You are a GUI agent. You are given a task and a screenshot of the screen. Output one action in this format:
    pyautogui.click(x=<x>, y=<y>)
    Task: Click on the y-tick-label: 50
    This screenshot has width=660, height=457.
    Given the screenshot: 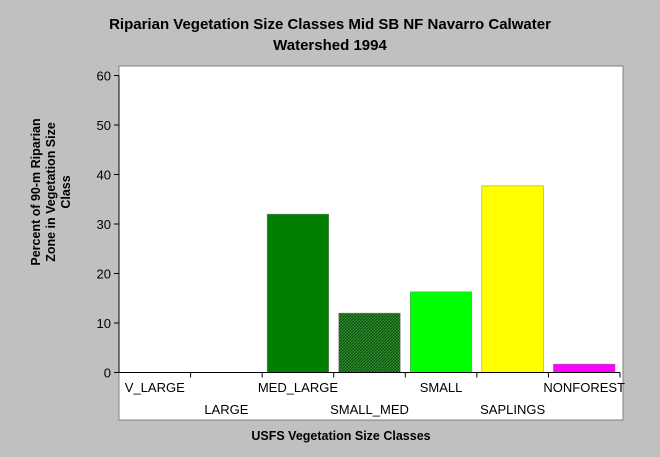 What is the action you would take?
    pyautogui.click(x=104, y=125)
    